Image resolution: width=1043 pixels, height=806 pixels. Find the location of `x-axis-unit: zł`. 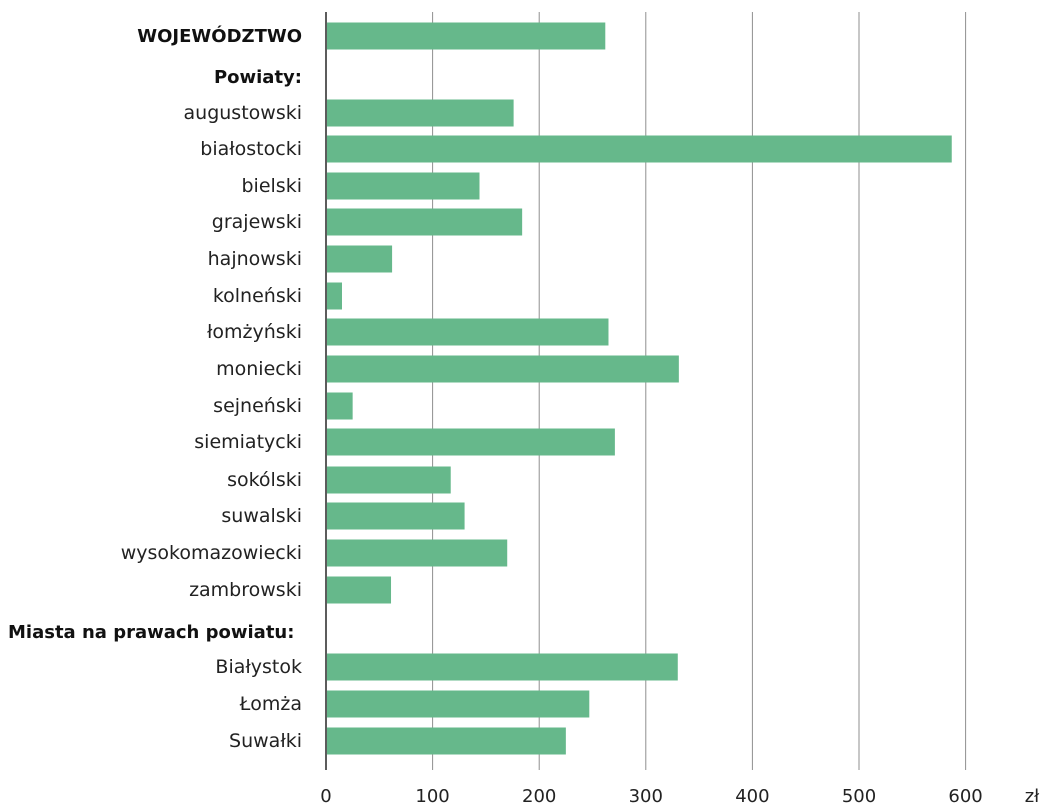

x-axis-unit: zł is located at coordinates (1032, 796).